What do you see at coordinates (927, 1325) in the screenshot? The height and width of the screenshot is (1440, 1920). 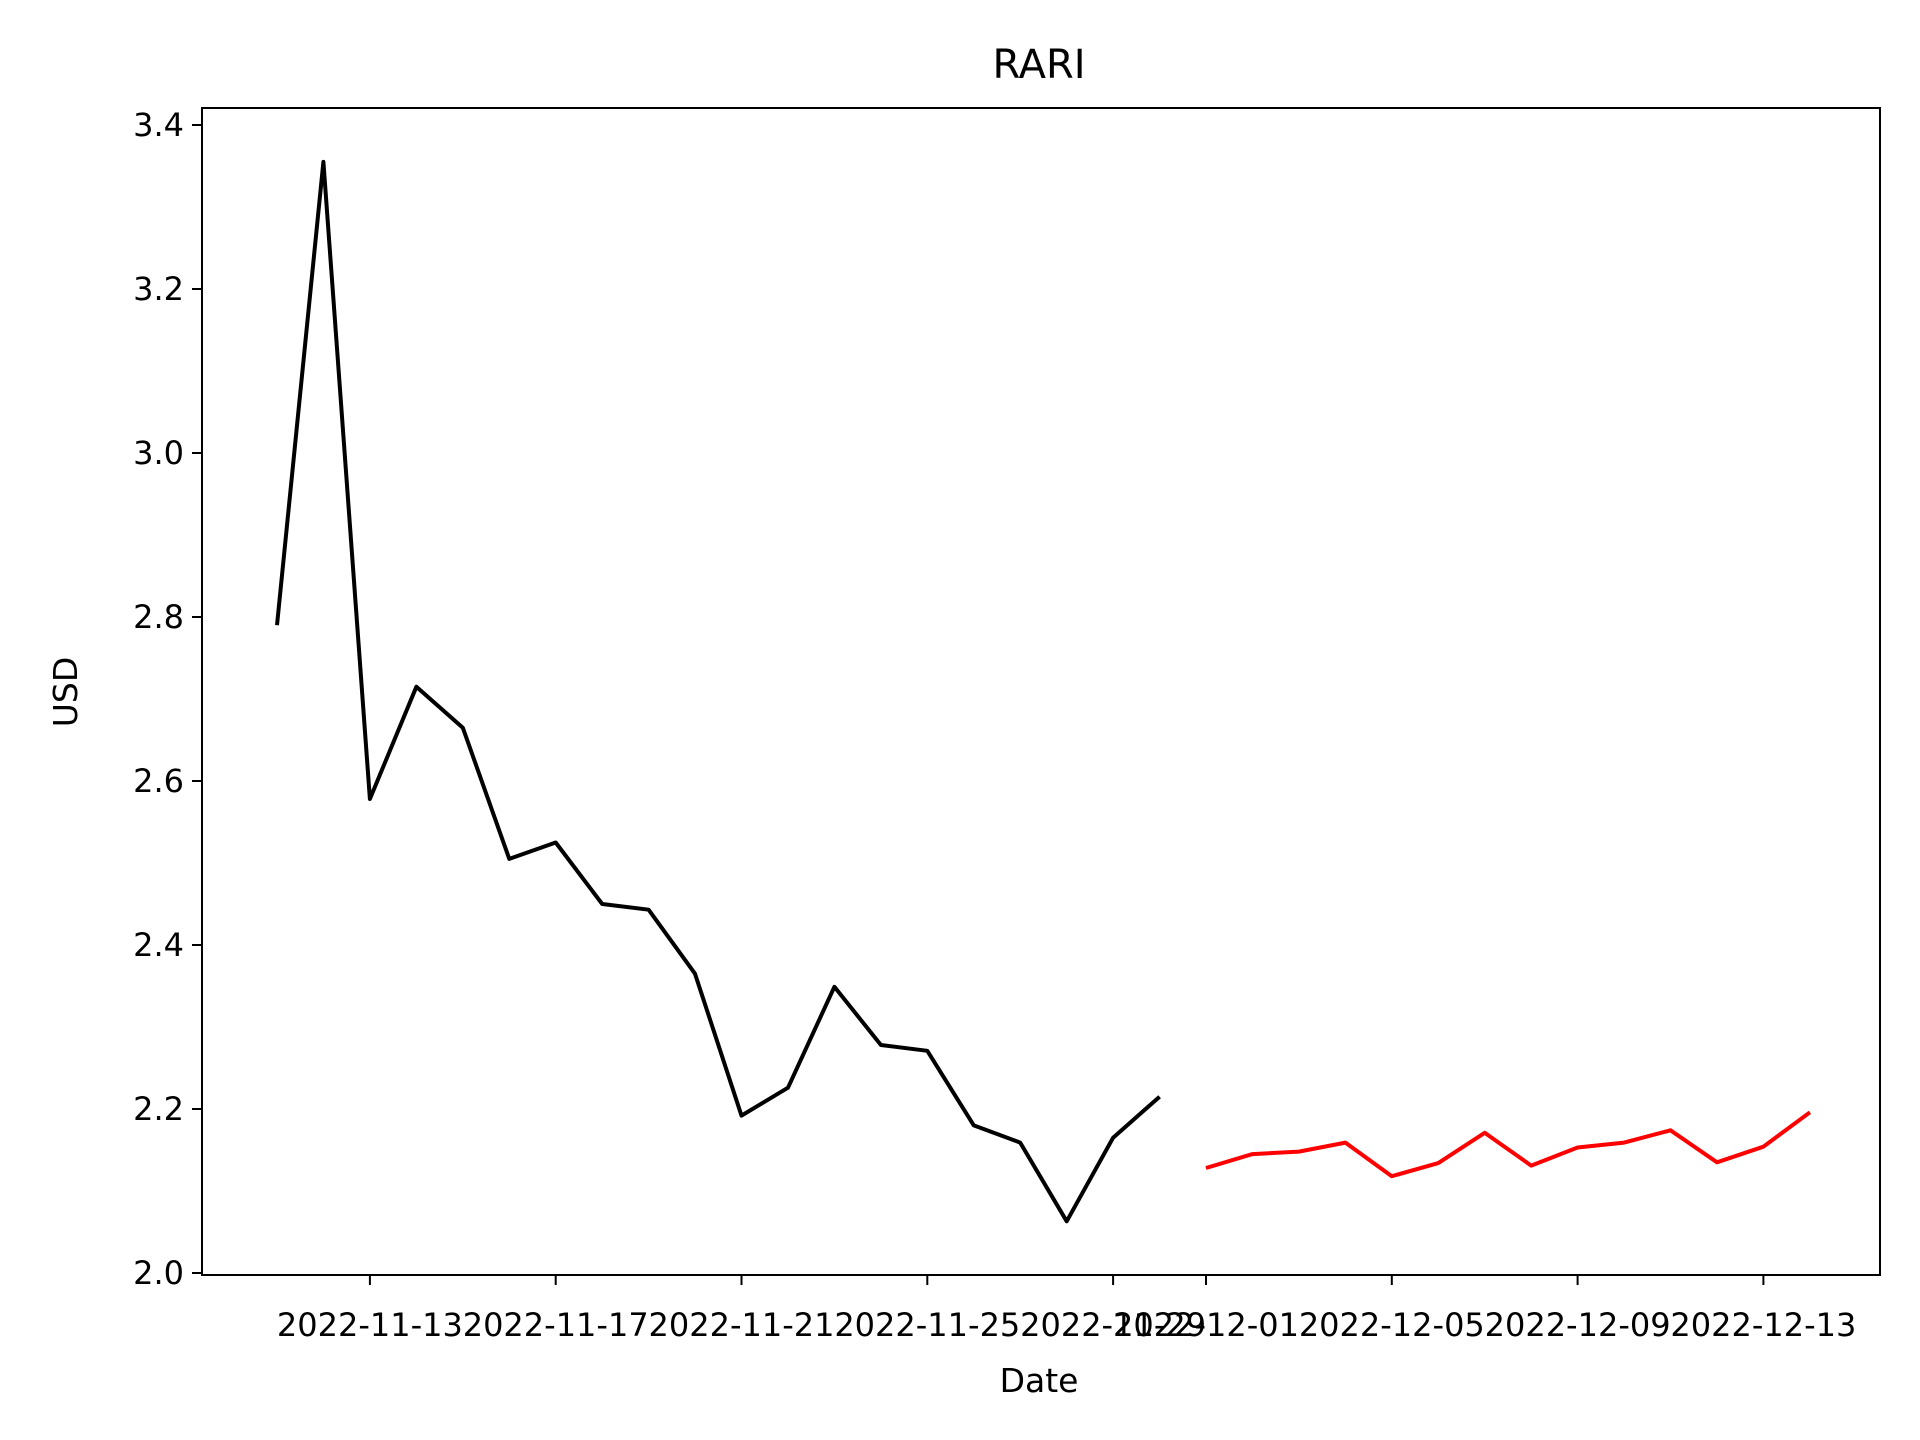 I see `x-tick-label: 2022-11-25` at bounding box center [927, 1325].